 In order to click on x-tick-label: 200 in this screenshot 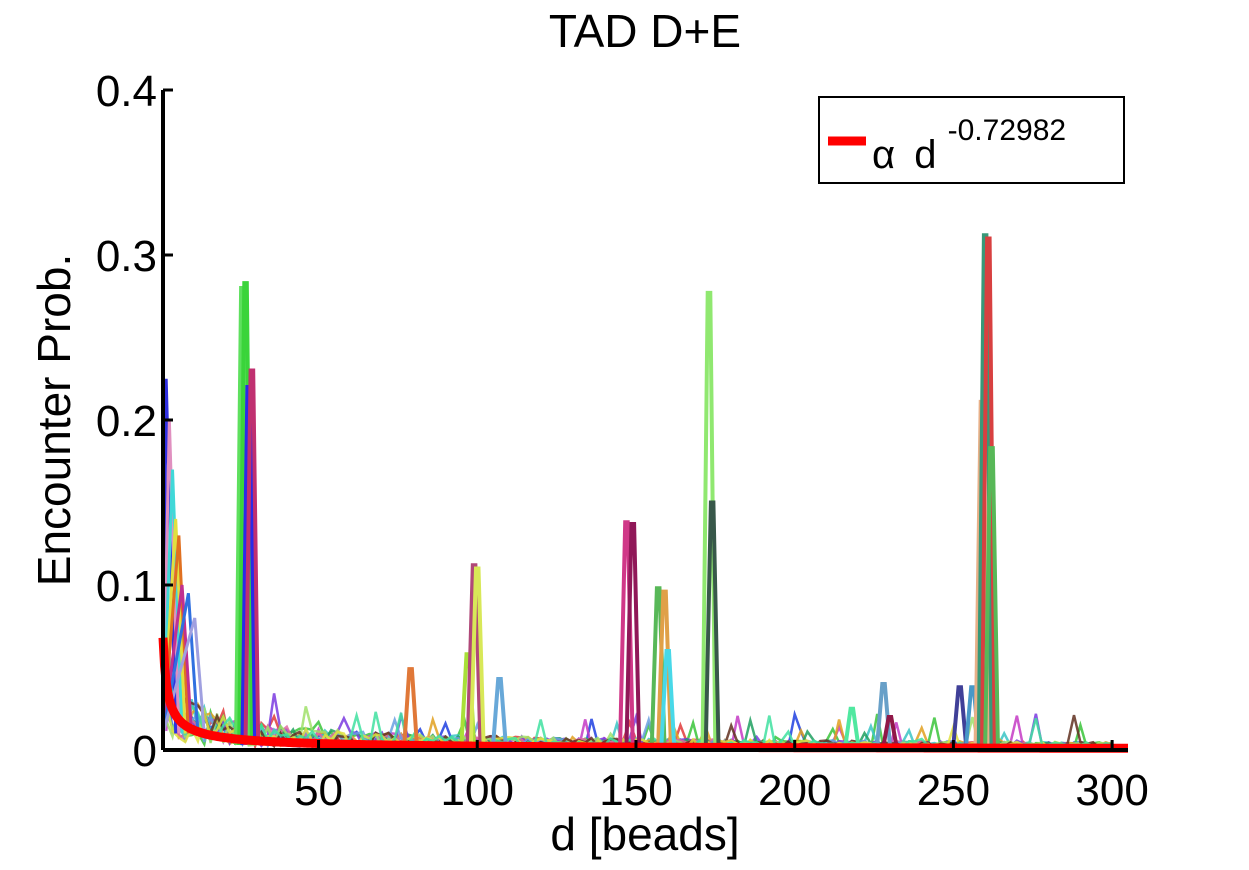, I will do `click(794, 790)`.